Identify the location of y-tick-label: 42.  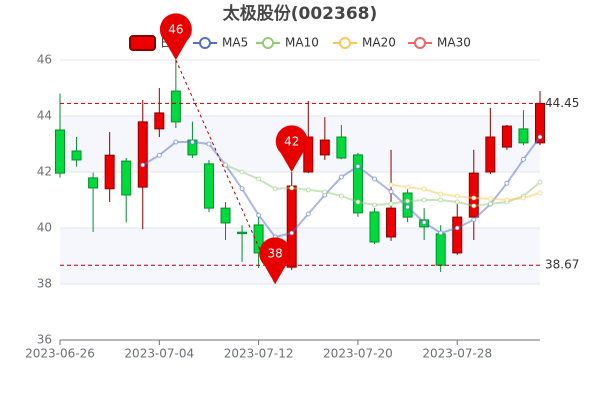
(44, 172).